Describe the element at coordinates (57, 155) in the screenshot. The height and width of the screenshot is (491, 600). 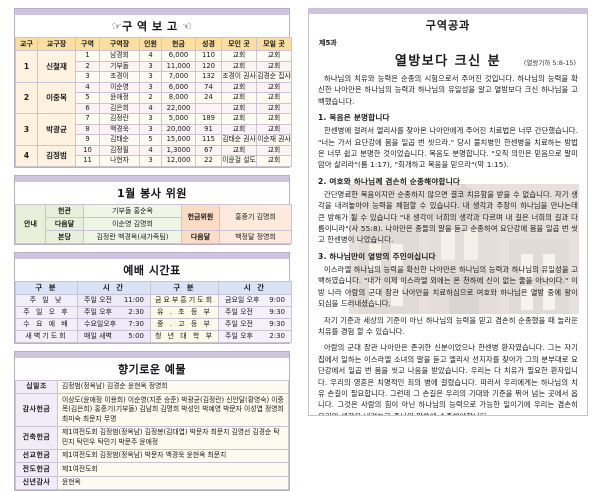
I see `district-leader-name: 김정범` at that location.